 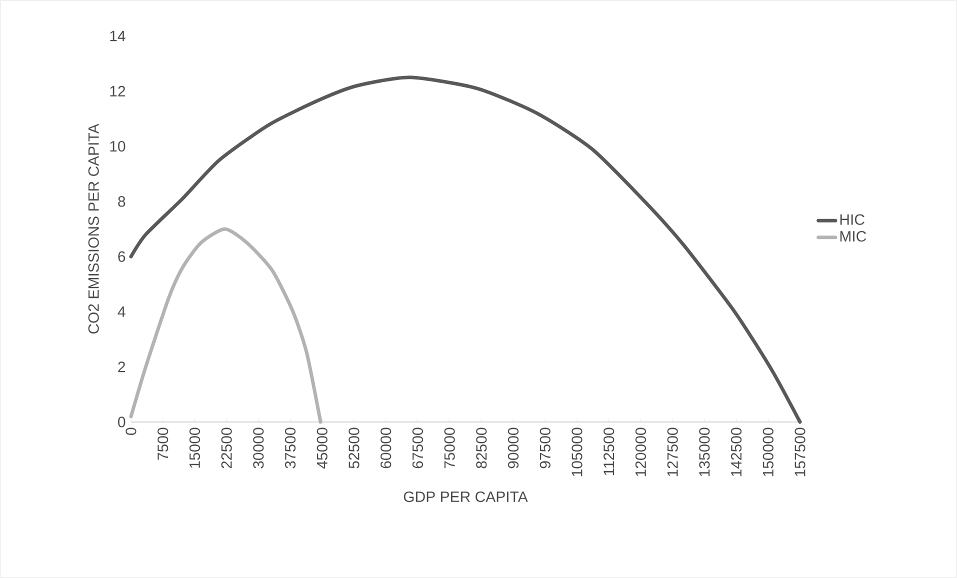 What do you see at coordinates (852, 219) in the screenshot?
I see `legend-label: HIC` at bounding box center [852, 219].